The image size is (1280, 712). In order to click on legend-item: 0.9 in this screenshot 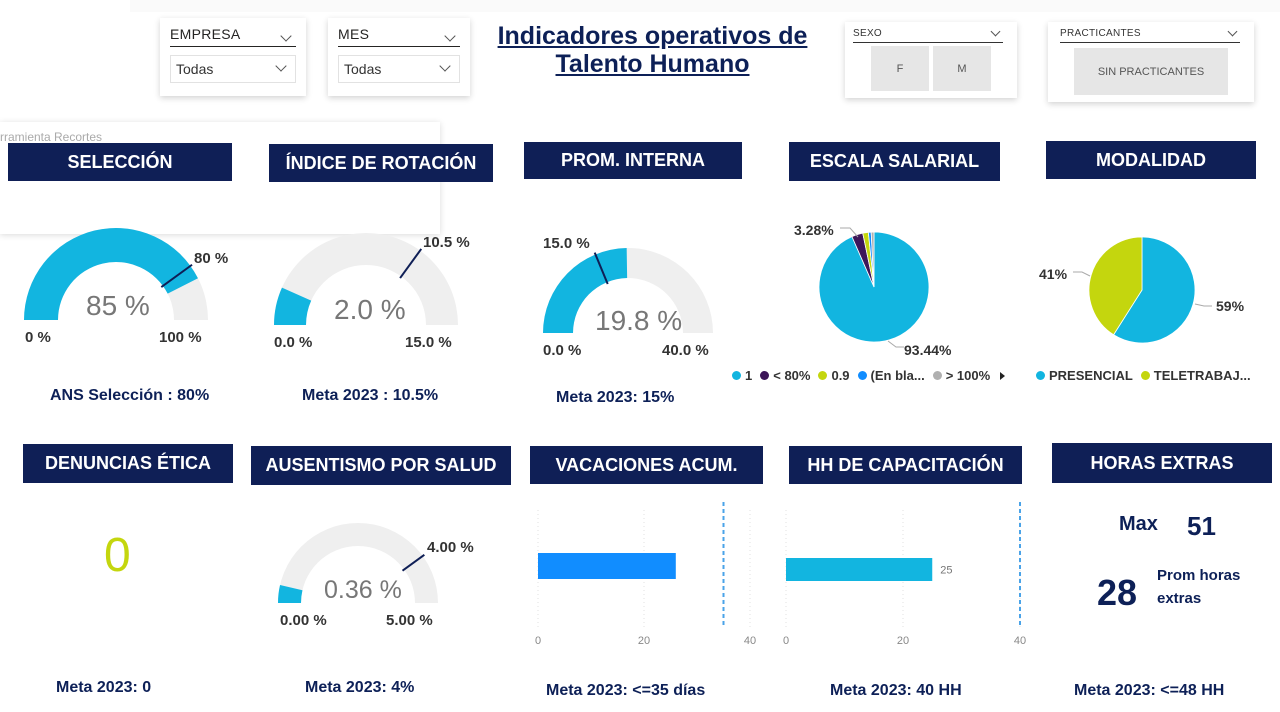, I will do `click(834, 375)`.